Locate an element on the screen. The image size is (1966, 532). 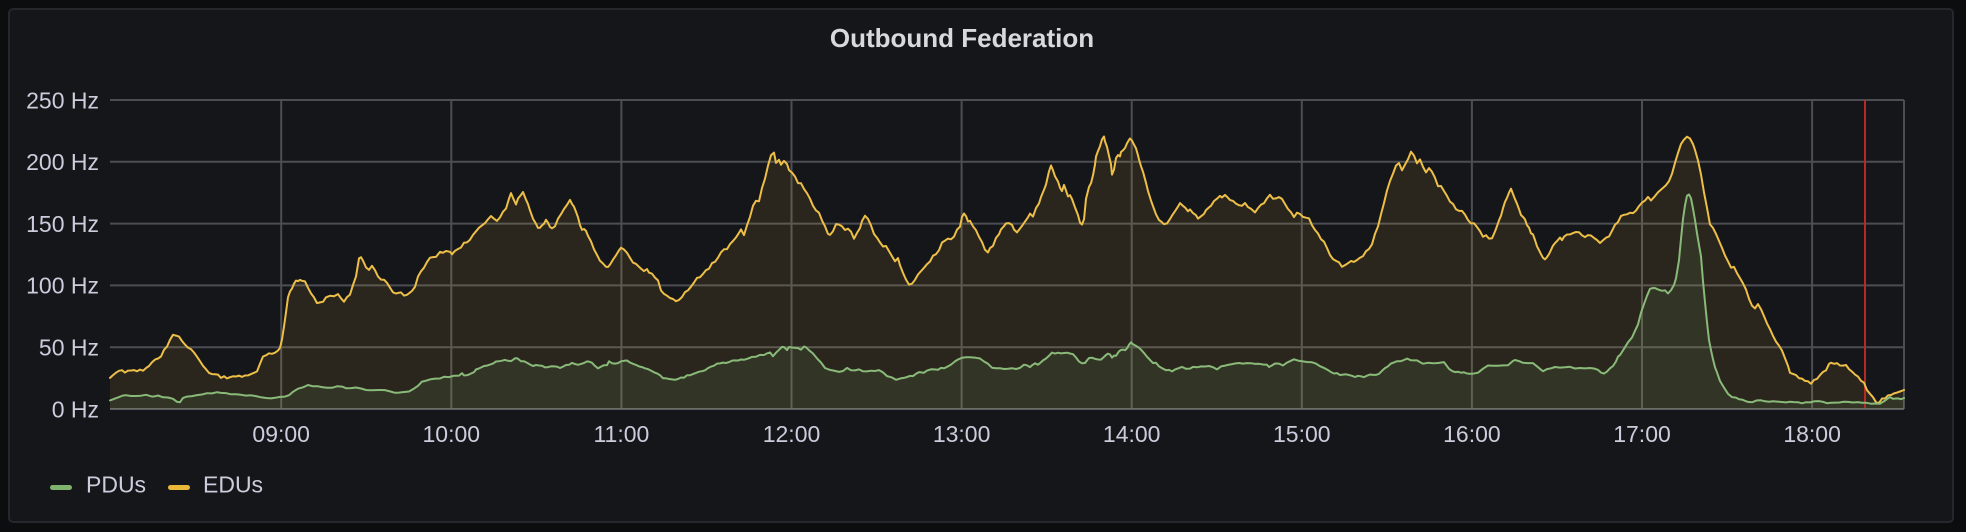
svg-text: 0 Hz is located at coordinates (75, 409).